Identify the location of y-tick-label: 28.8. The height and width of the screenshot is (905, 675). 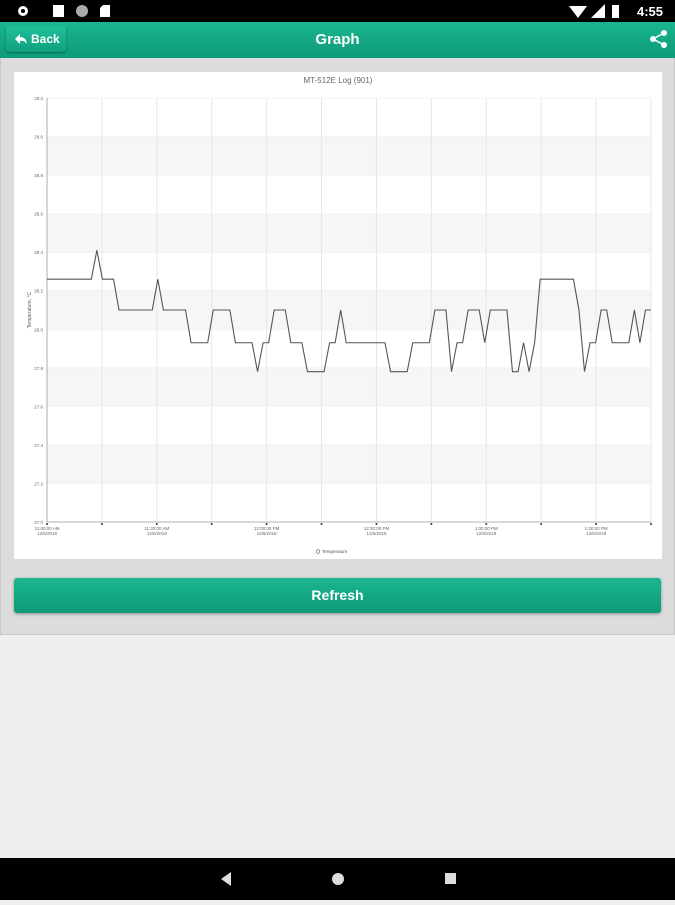
(38, 175).